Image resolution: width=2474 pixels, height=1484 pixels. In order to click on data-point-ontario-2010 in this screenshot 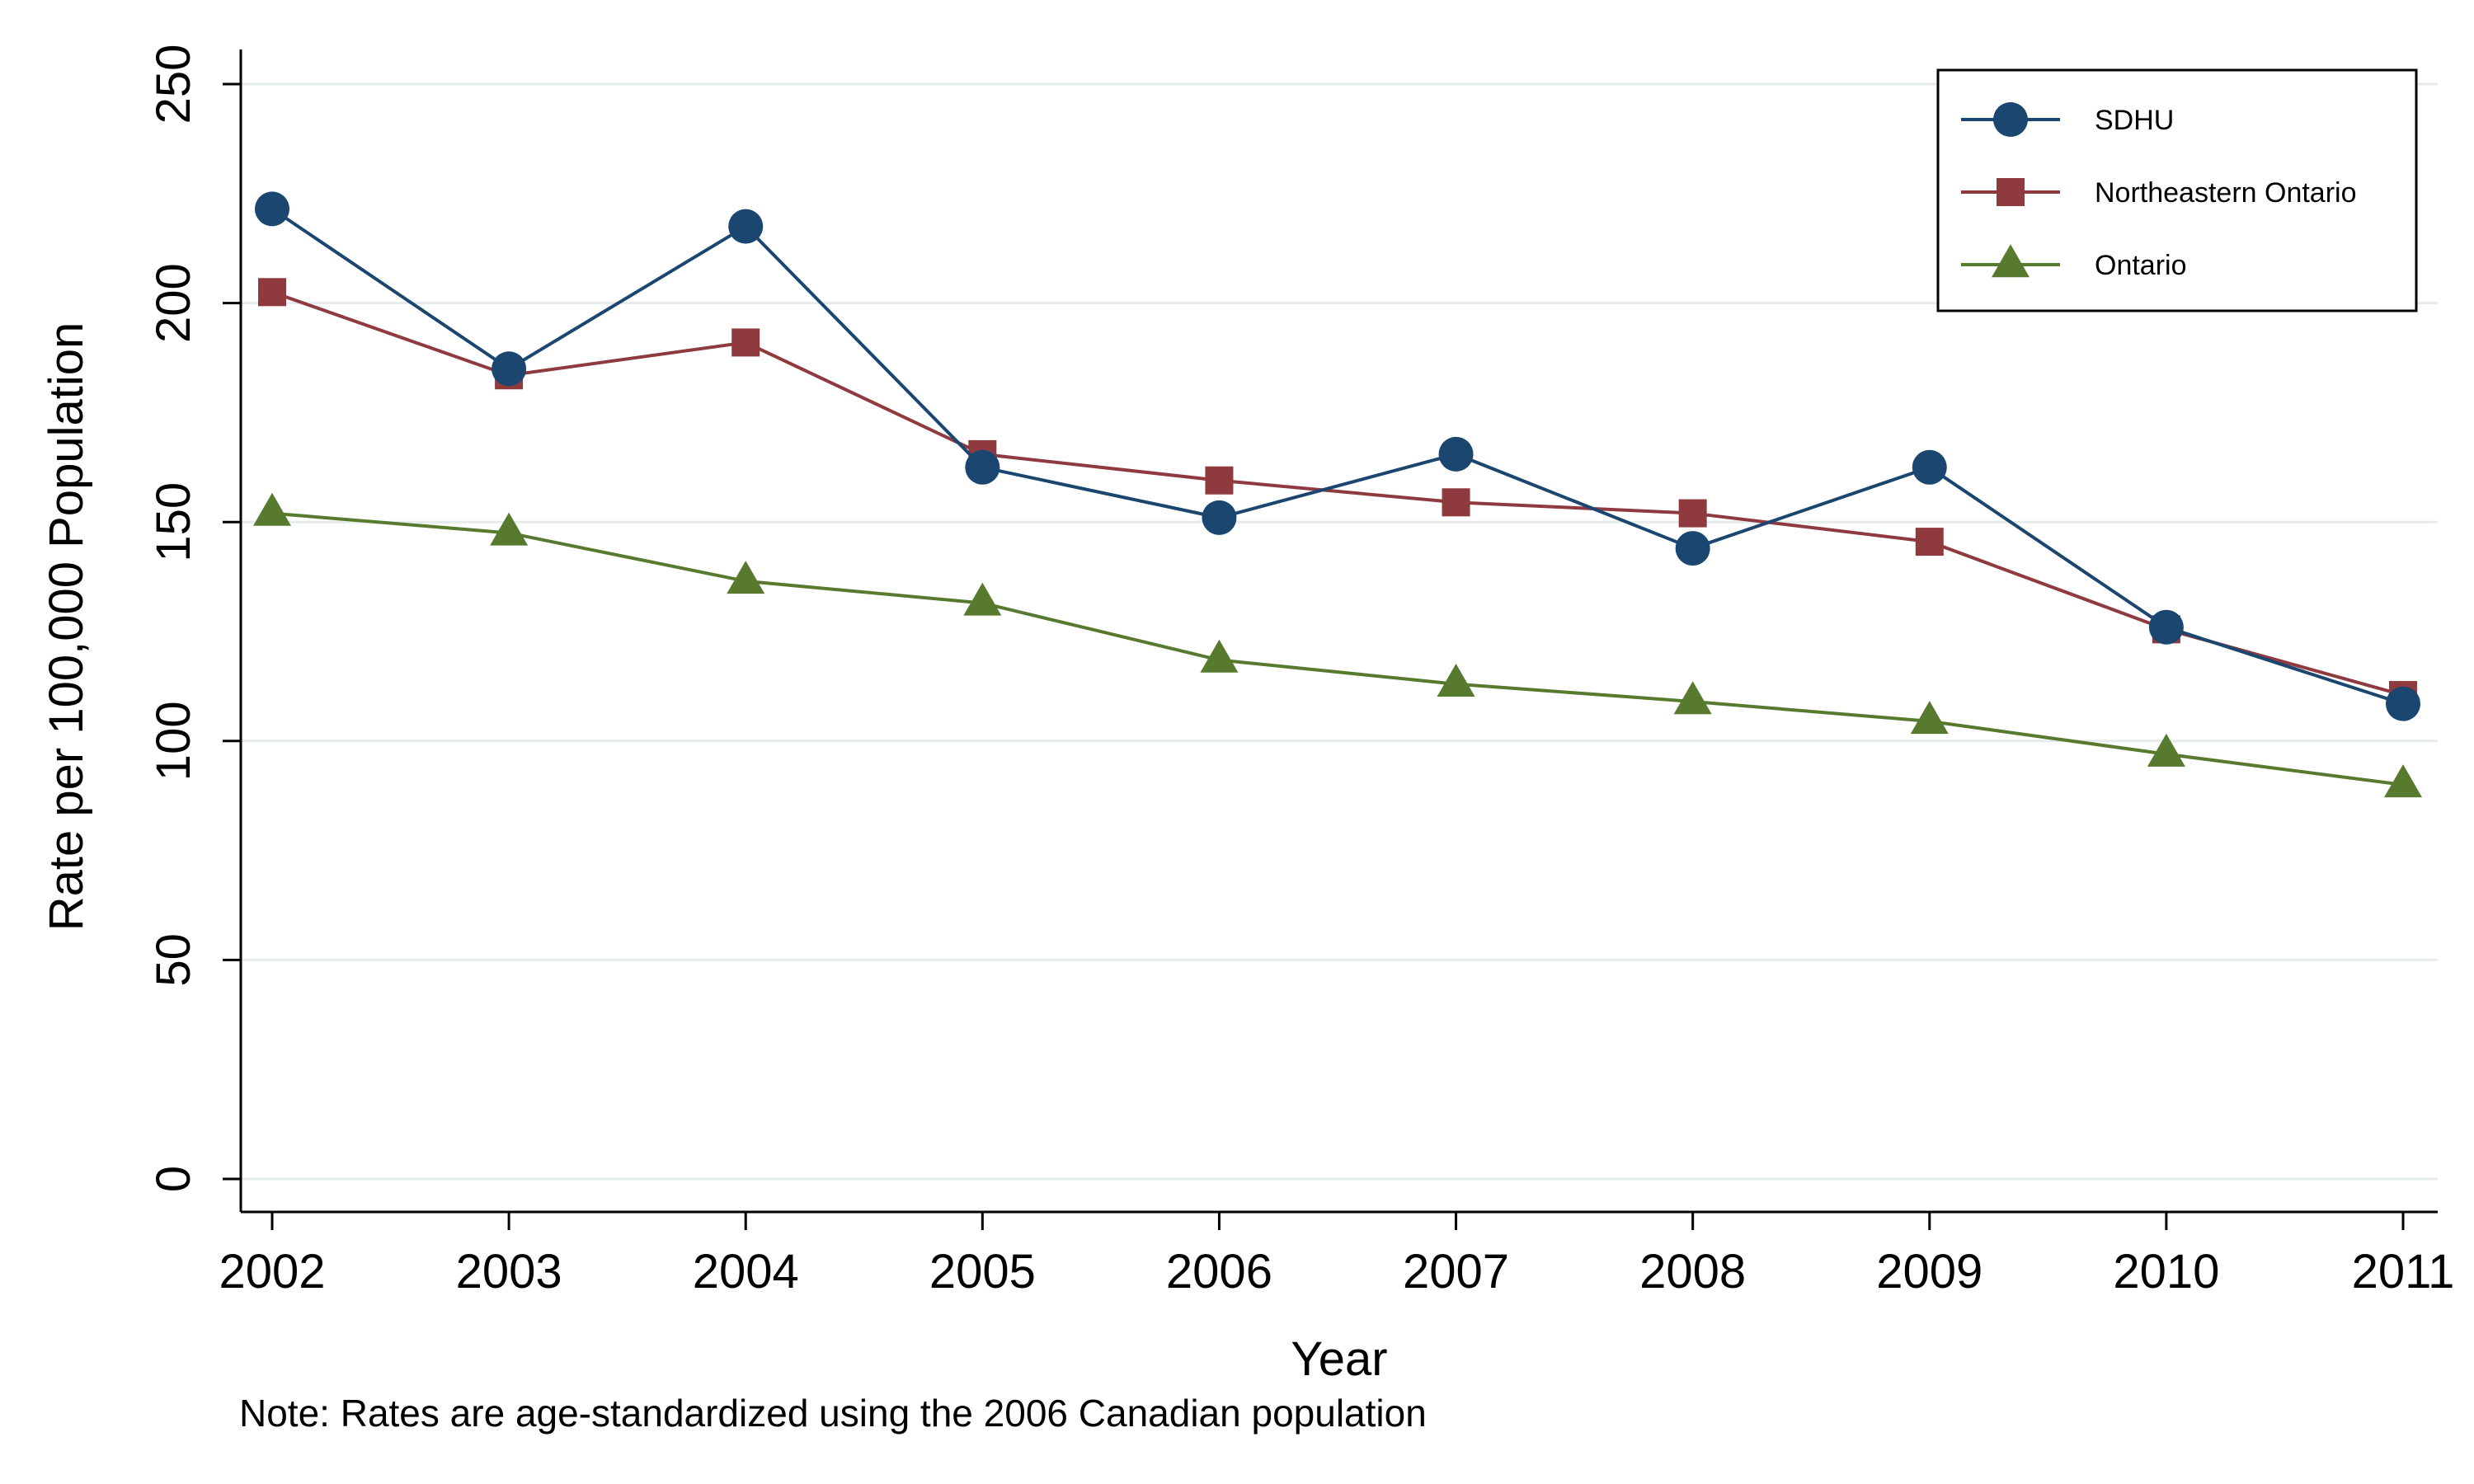, I will do `click(2166, 750)`.